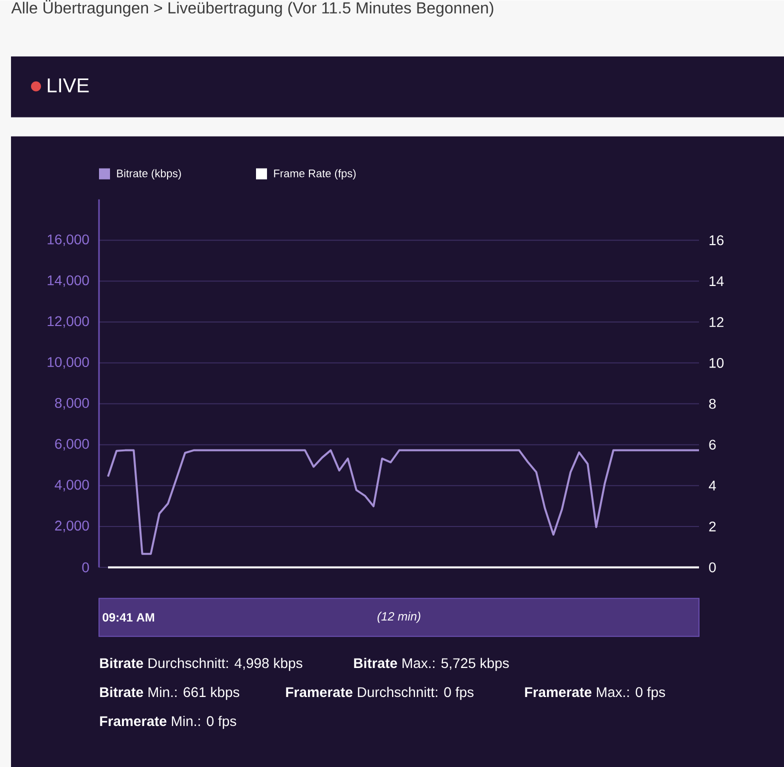 The image size is (784, 767). Describe the element at coordinates (149, 174) in the screenshot. I see `legend-label: Bitrate (kbps)` at that location.